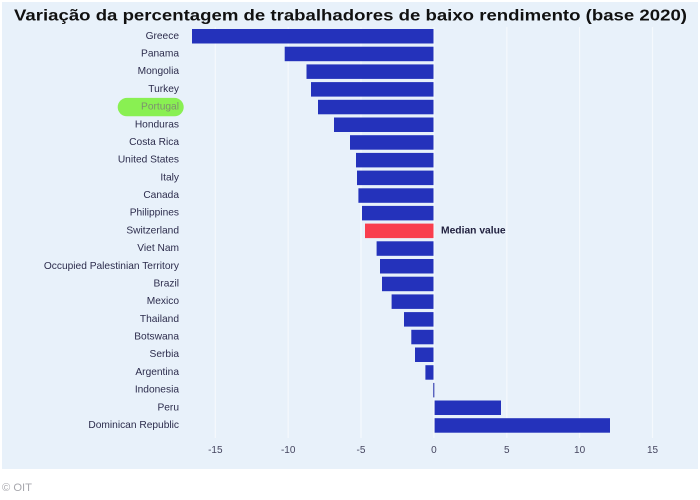 This screenshot has width=700, height=500. I want to click on svg-text: 10, so click(580, 450).